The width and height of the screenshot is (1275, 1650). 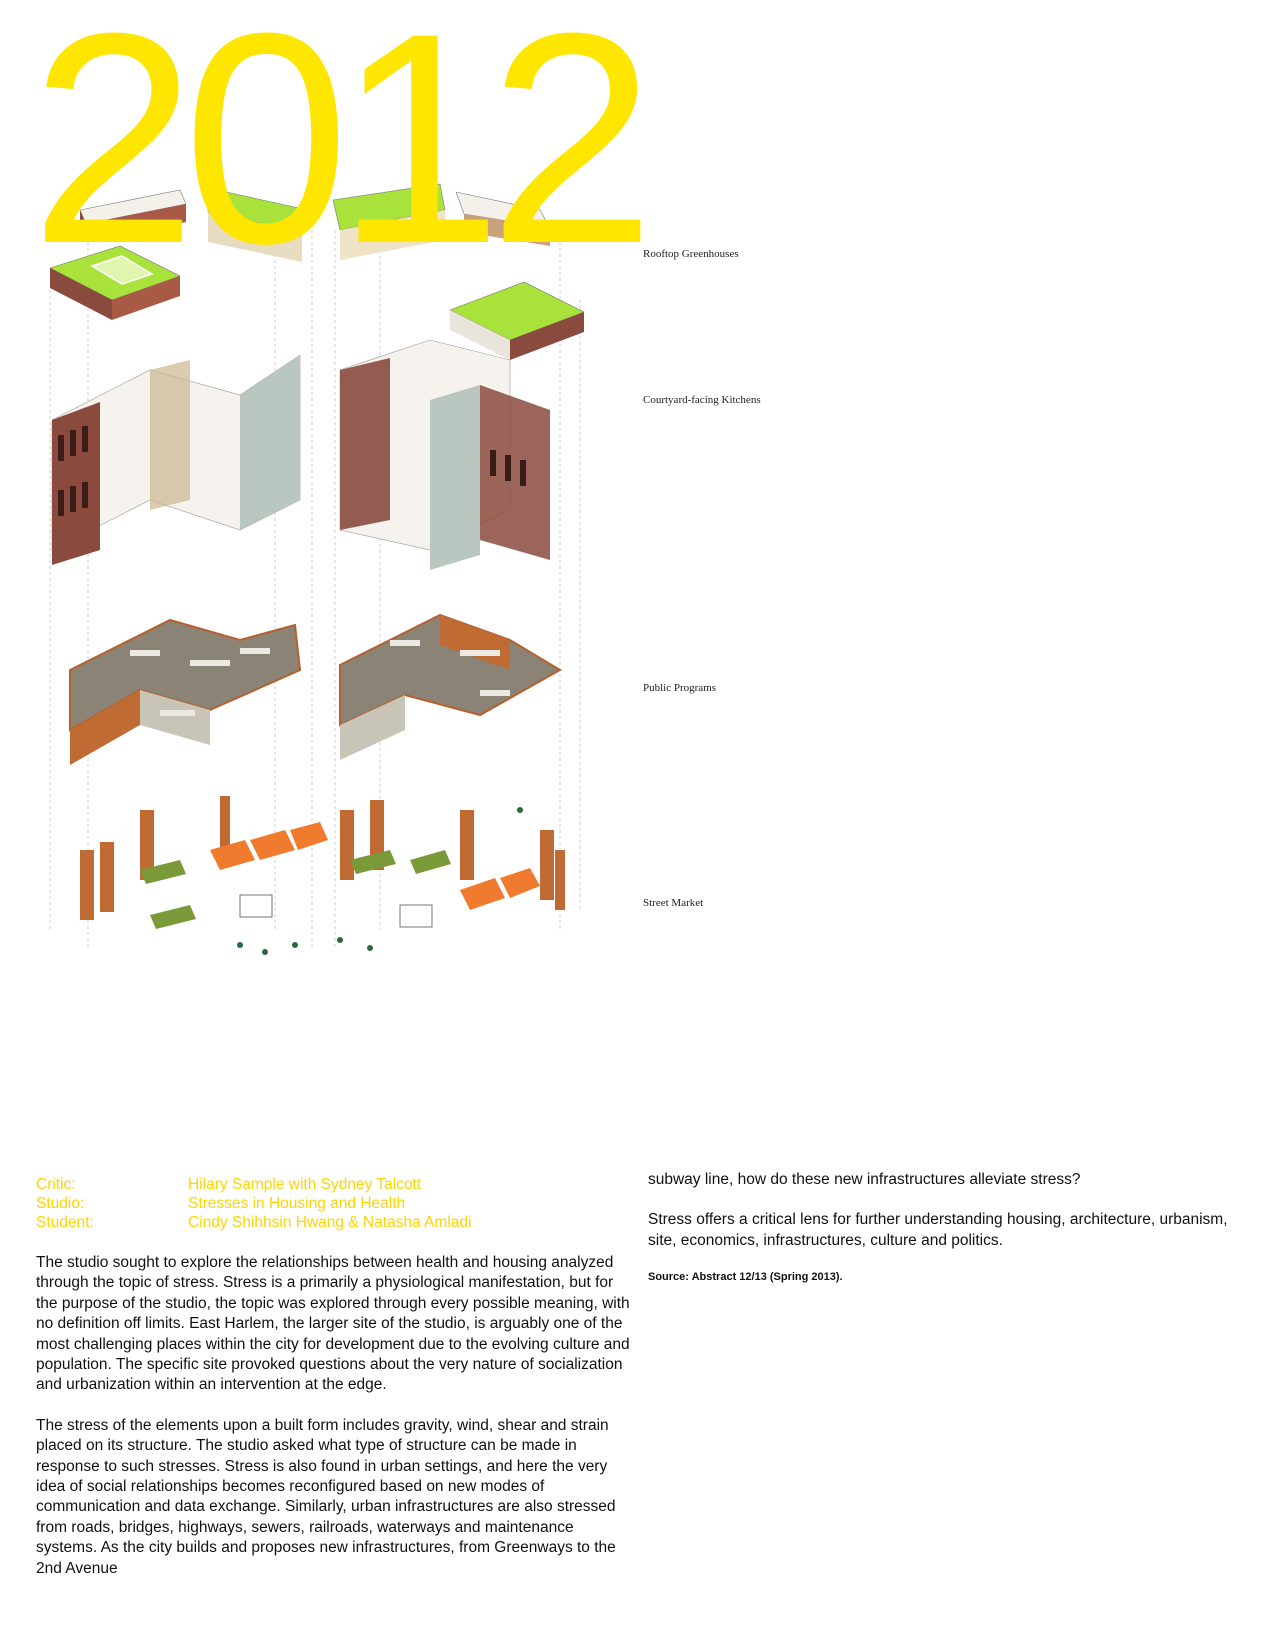 I want to click on layer-label-programs: Public Programs, so click(x=680, y=688).